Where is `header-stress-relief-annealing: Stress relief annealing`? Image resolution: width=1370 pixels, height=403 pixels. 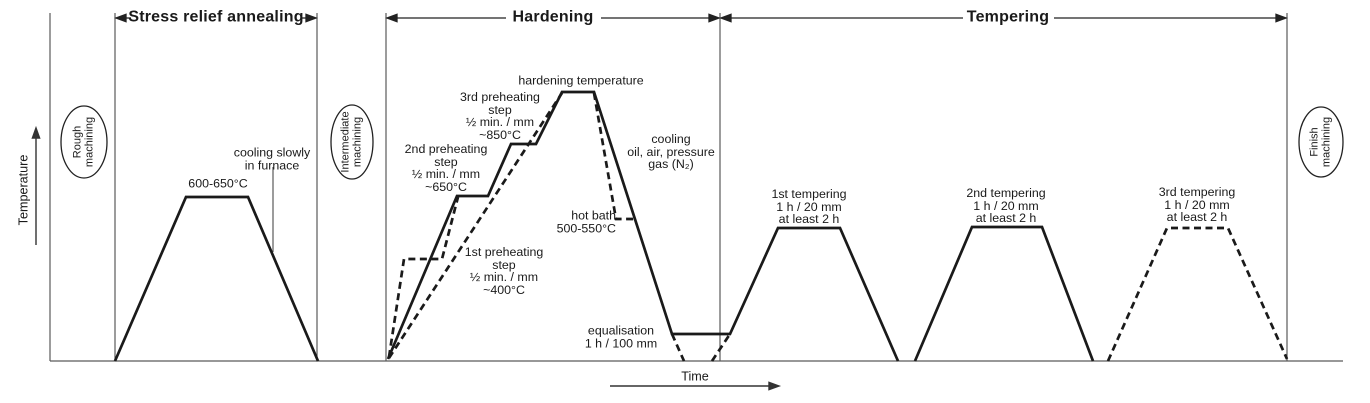 header-stress-relief-annealing: Stress relief annealing is located at coordinates (216, 17).